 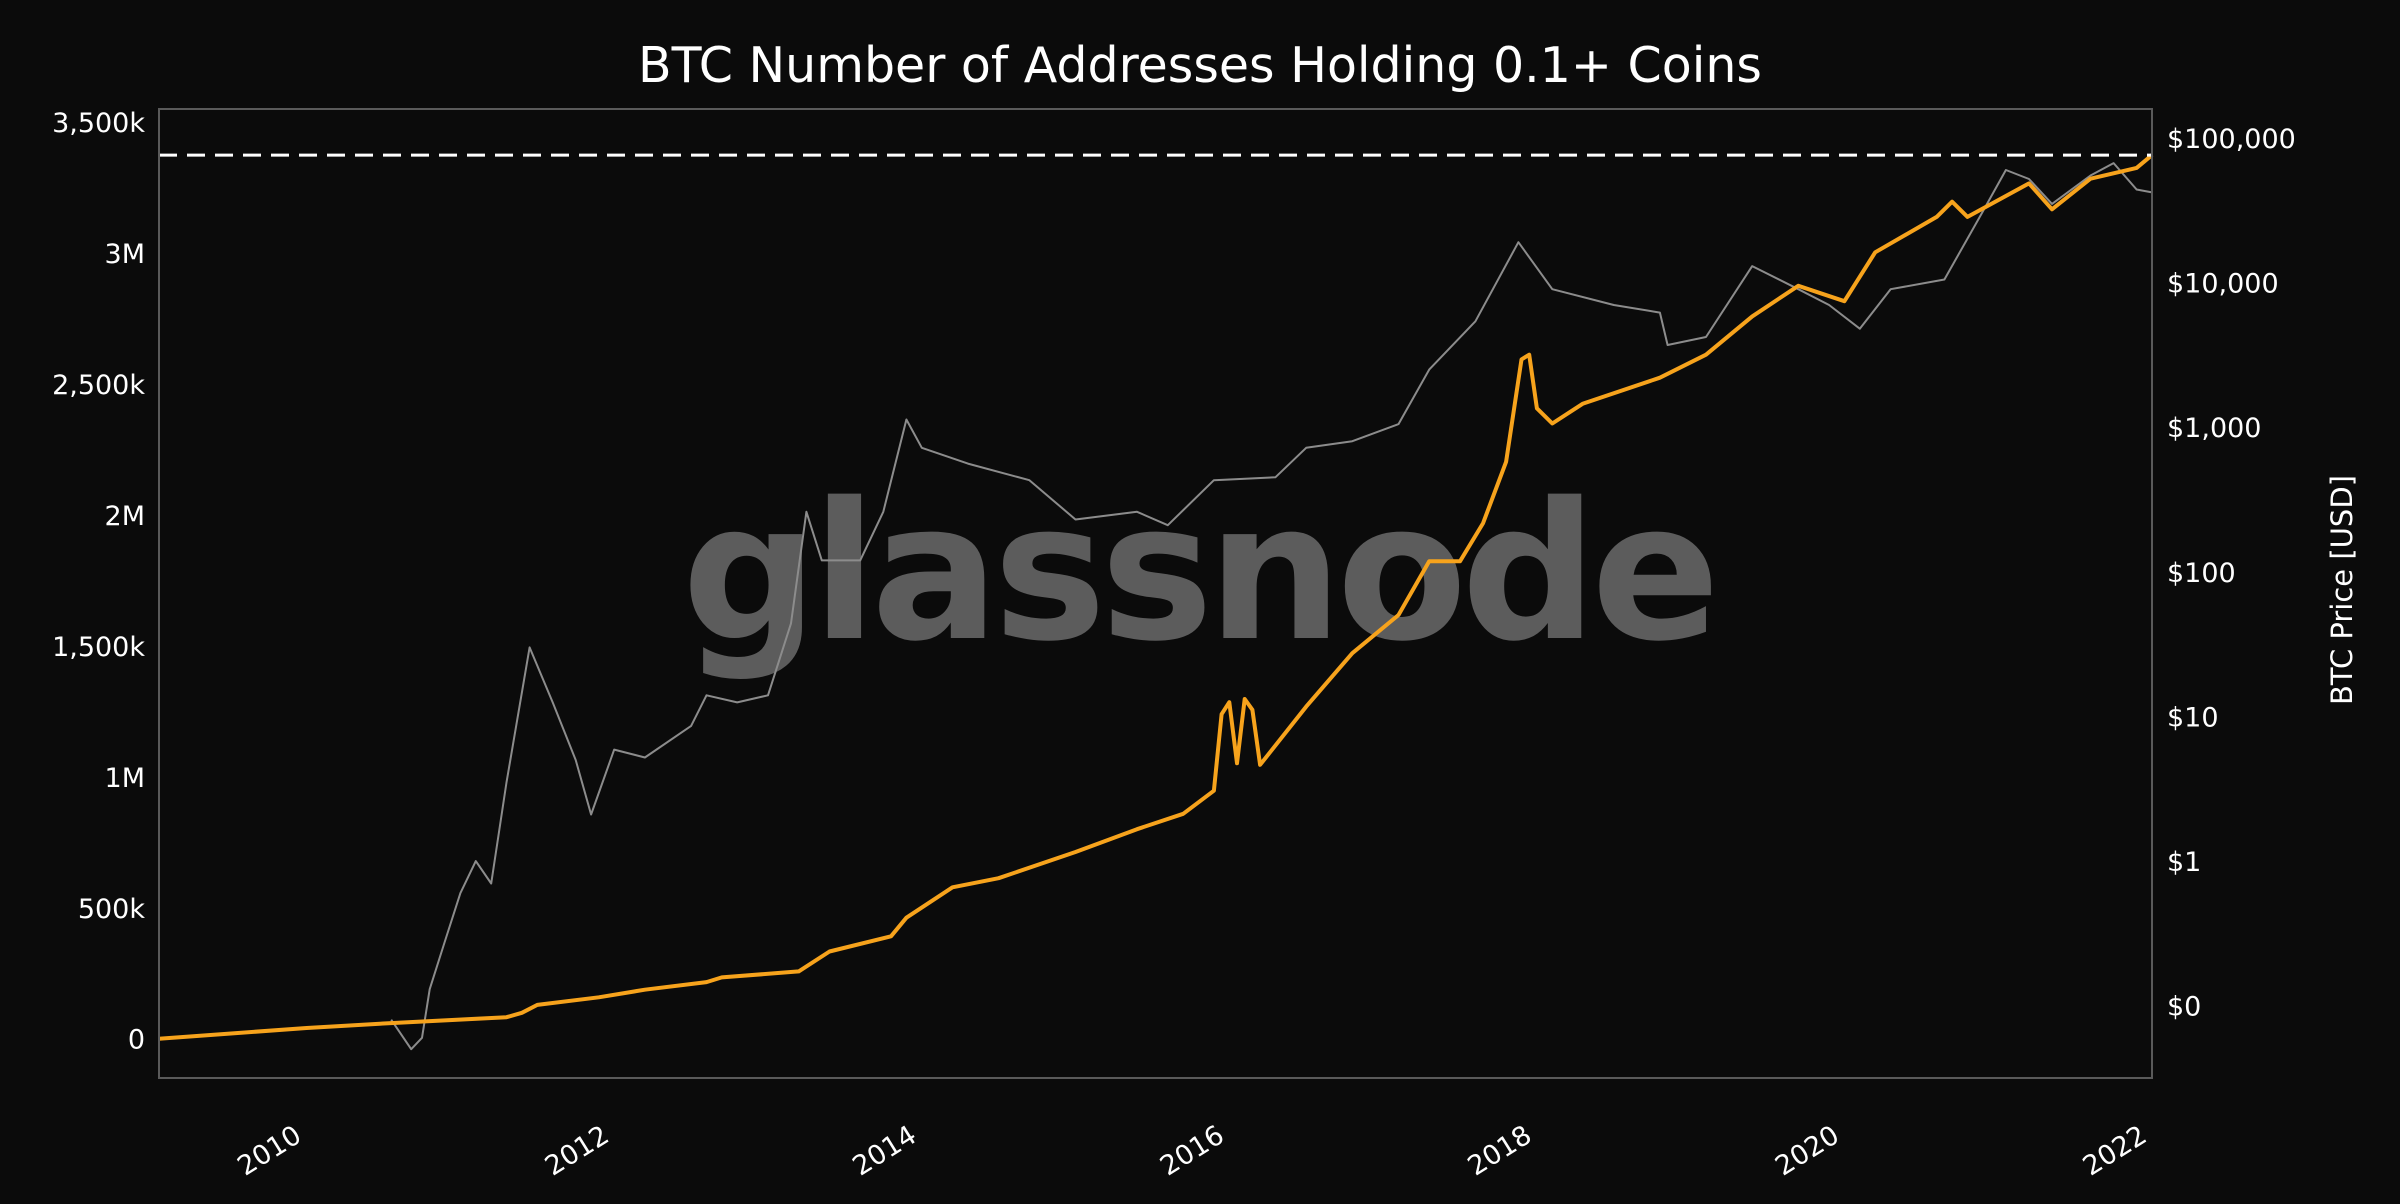 I want to click on watermark: glassnode, so click(x=1198, y=572).